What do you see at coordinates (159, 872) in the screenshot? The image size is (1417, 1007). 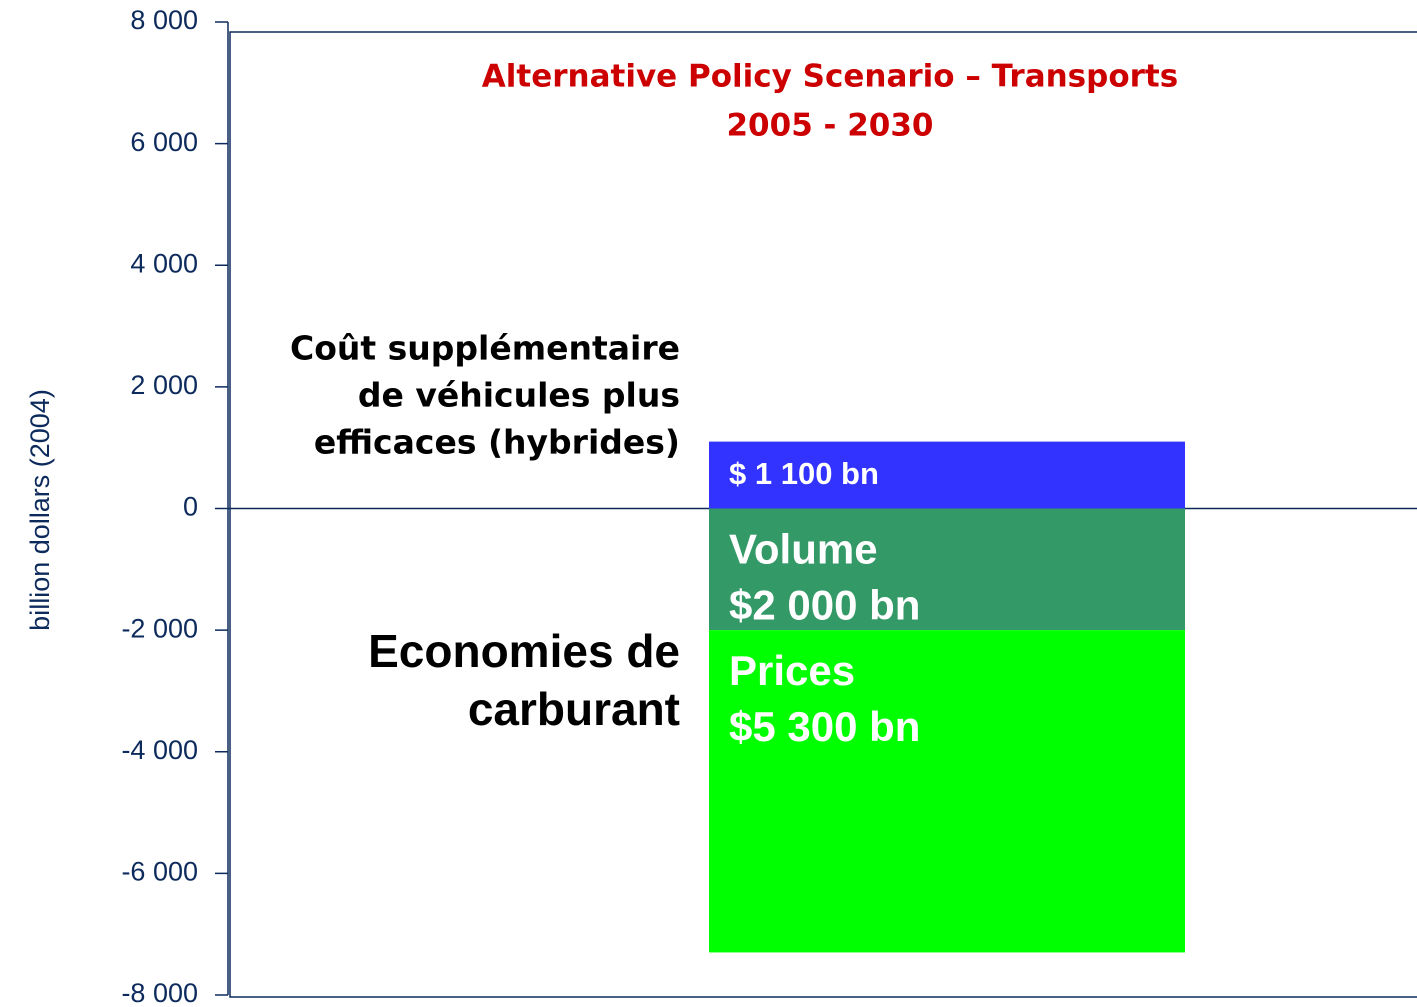 I see `y-tick-label: -6 000` at bounding box center [159, 872].